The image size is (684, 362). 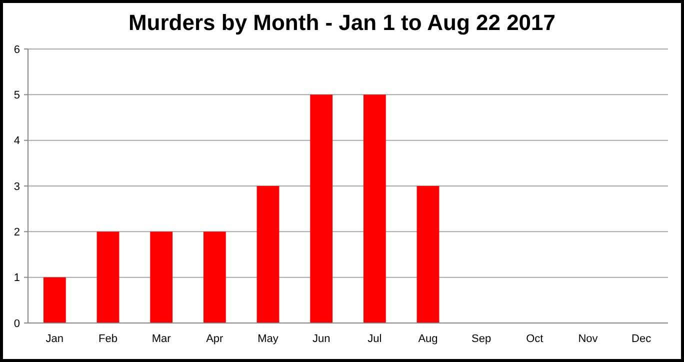 I want to click on y-tick-label: 2, so click(x=17, y=232).